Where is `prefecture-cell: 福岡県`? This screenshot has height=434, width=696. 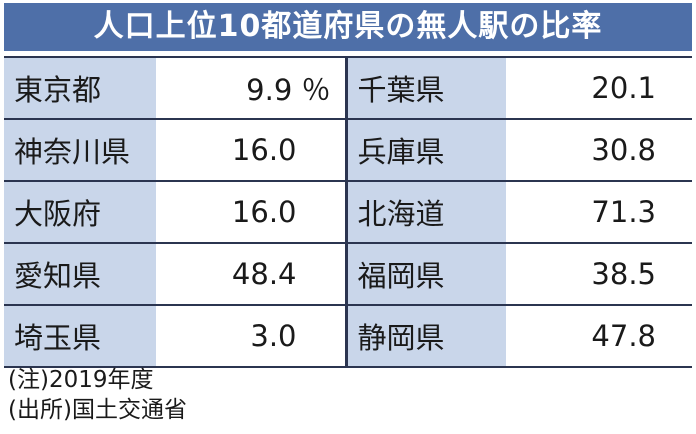 prefecture-cell: 福岡県 is located at coordinates (426, 274).